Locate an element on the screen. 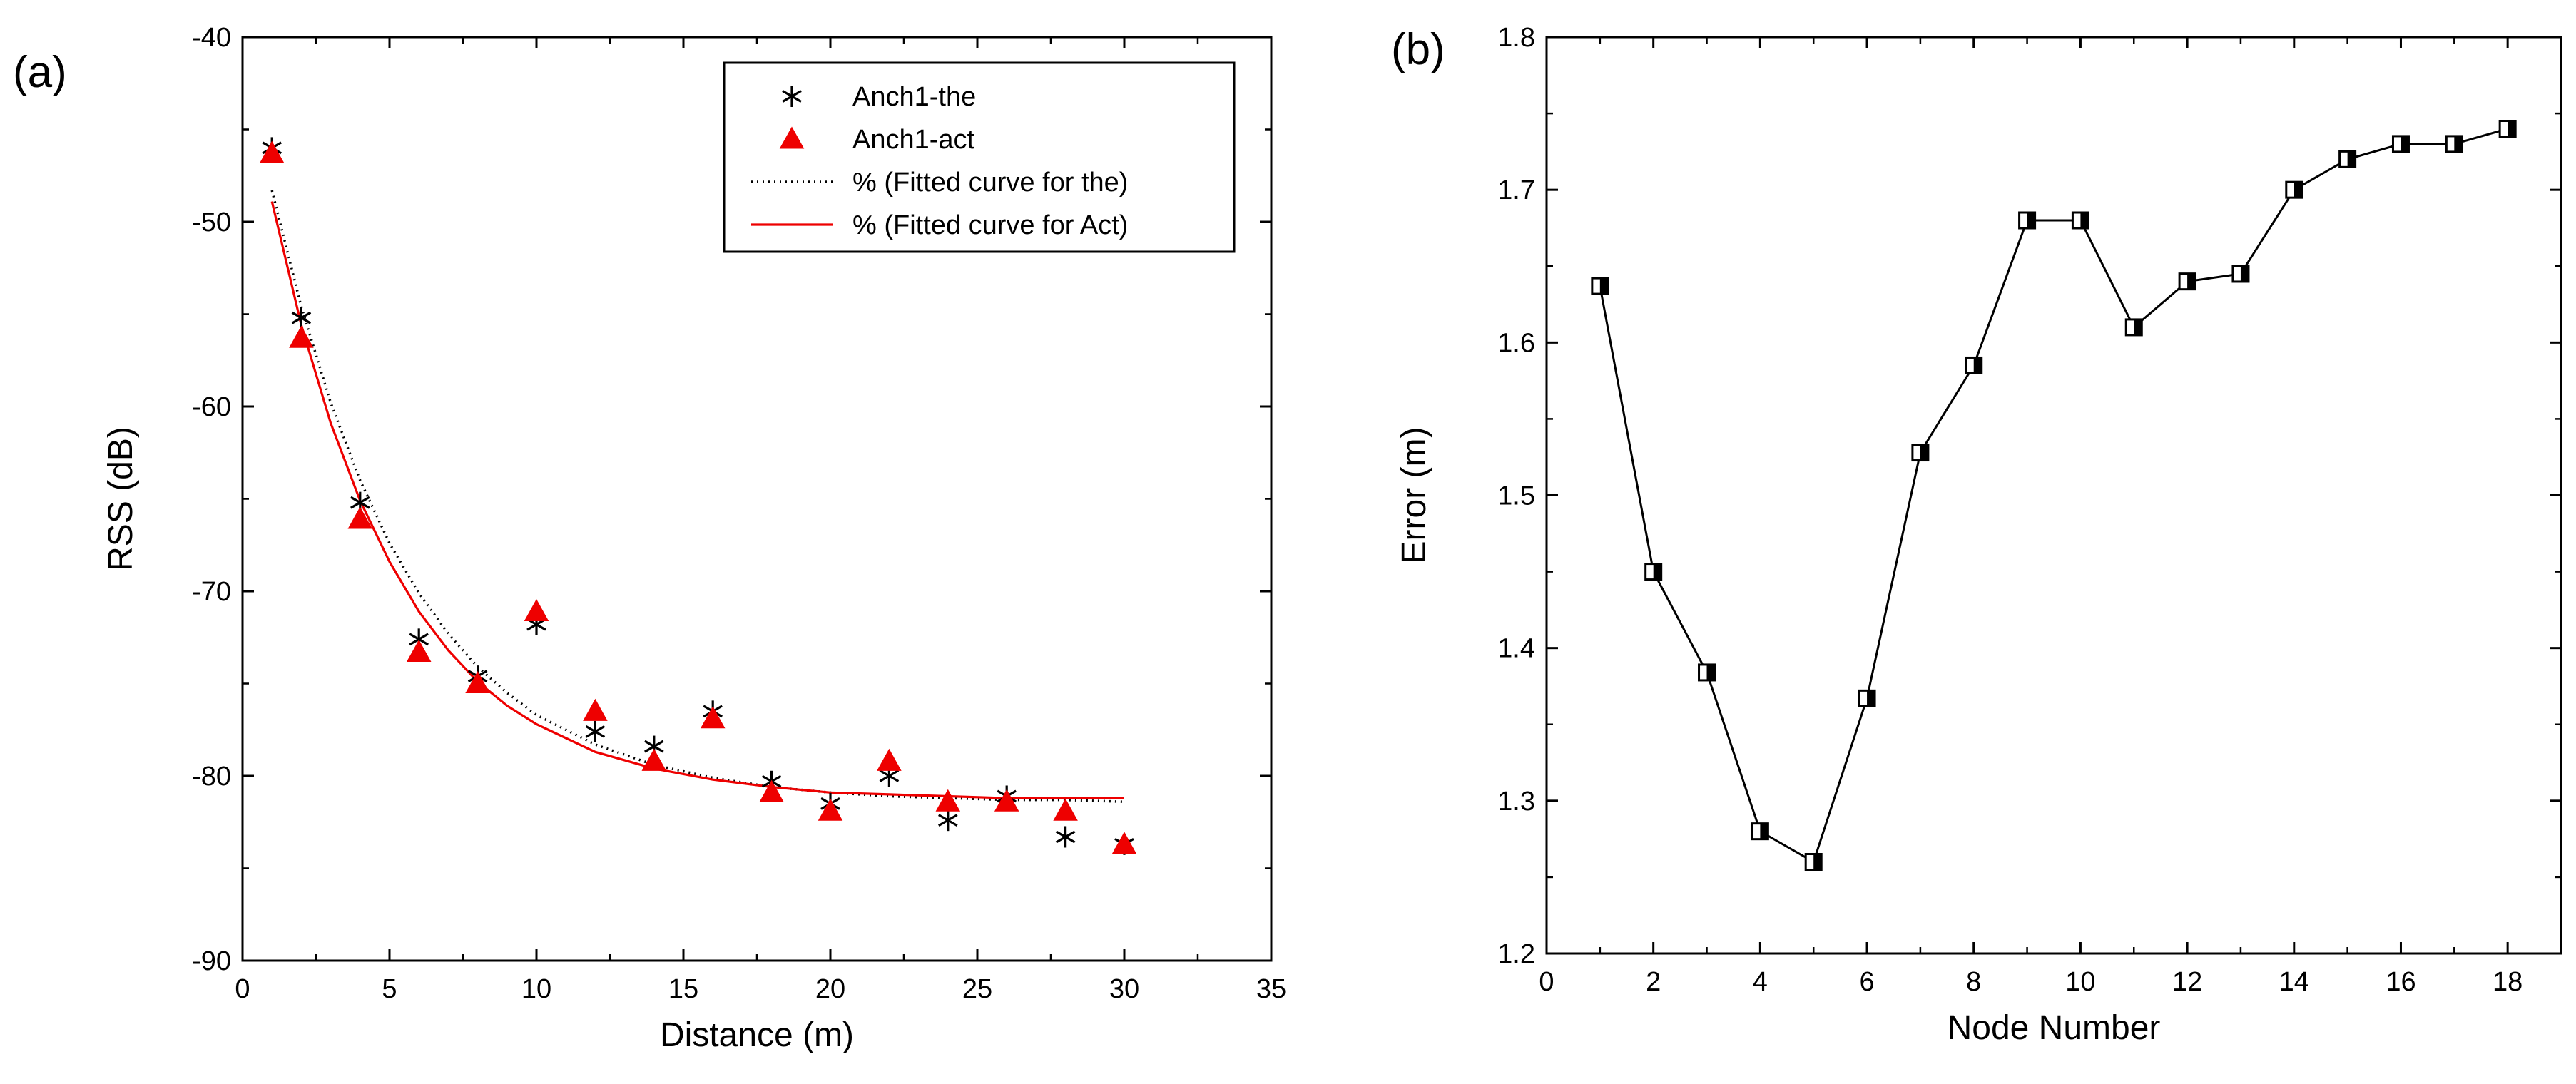 The width and height of the screenshot is (2576, 1084). x-tick-label: 20 is located at coordinates (830, 989).